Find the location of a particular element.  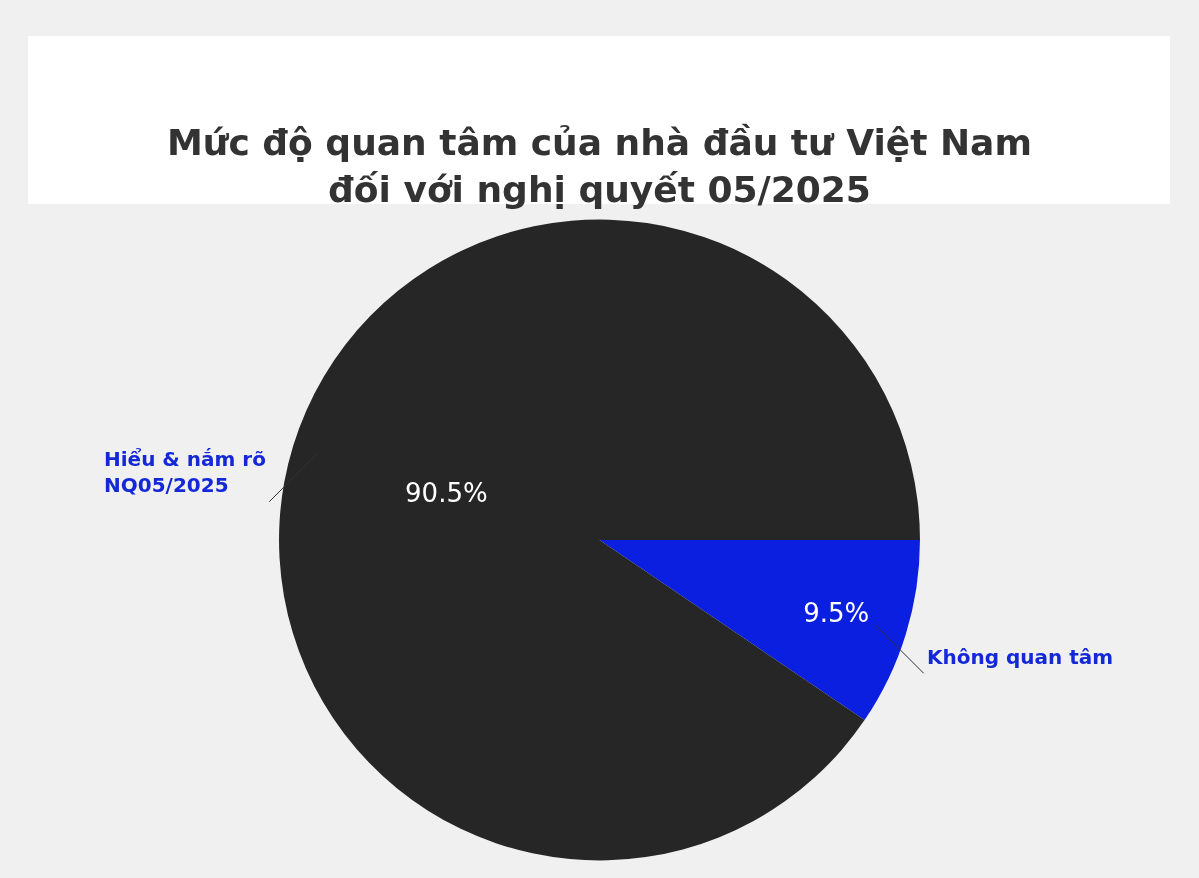

data-label: 90.5% is located at coordinates (446, 492).